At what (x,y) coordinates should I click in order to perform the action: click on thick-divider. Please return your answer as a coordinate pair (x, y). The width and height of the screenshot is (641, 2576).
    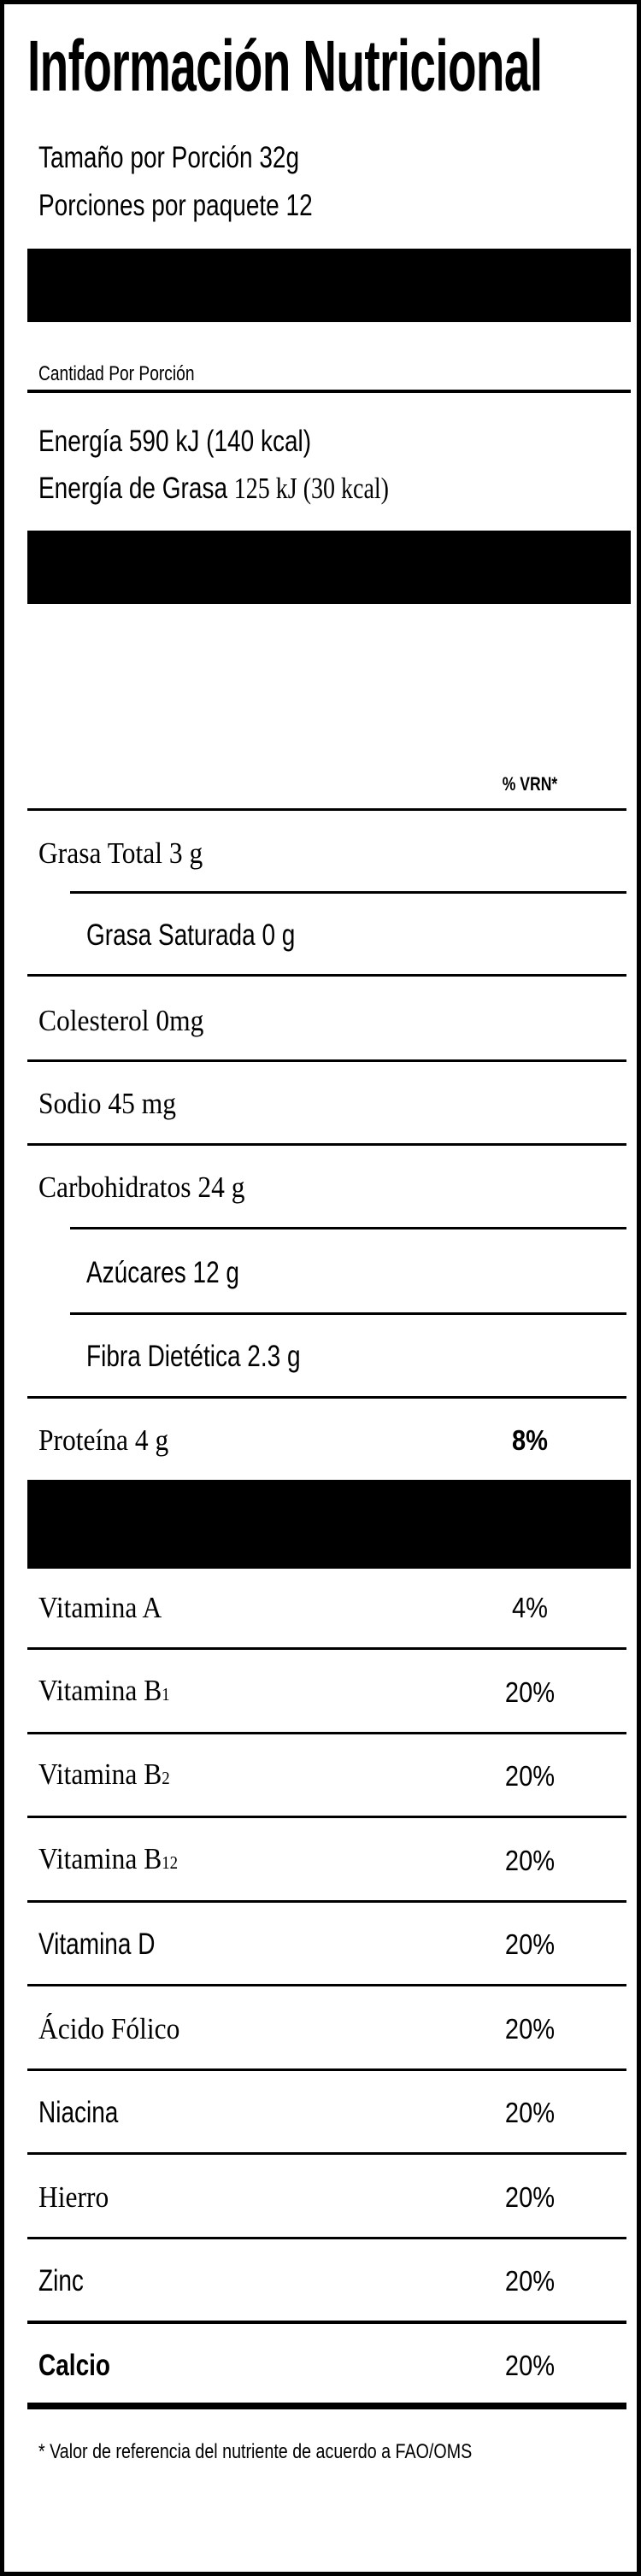
    Looking at the image, I should click on (326, 2406).